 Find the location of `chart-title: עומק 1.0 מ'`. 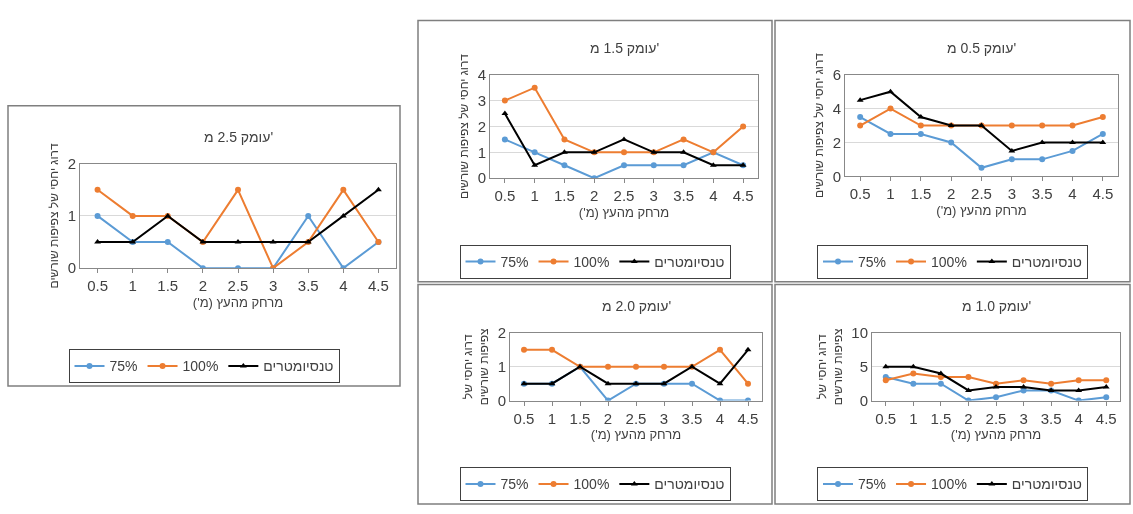

chart-title: עומק 1.0 מ' is located at coordinates (997, 306).